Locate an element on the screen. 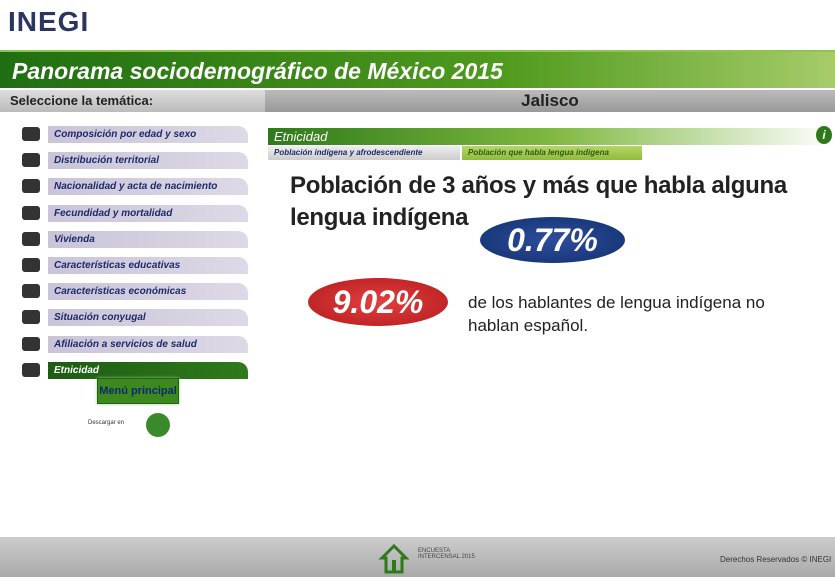  region: Jalisco is located at coordinates (550, 101).